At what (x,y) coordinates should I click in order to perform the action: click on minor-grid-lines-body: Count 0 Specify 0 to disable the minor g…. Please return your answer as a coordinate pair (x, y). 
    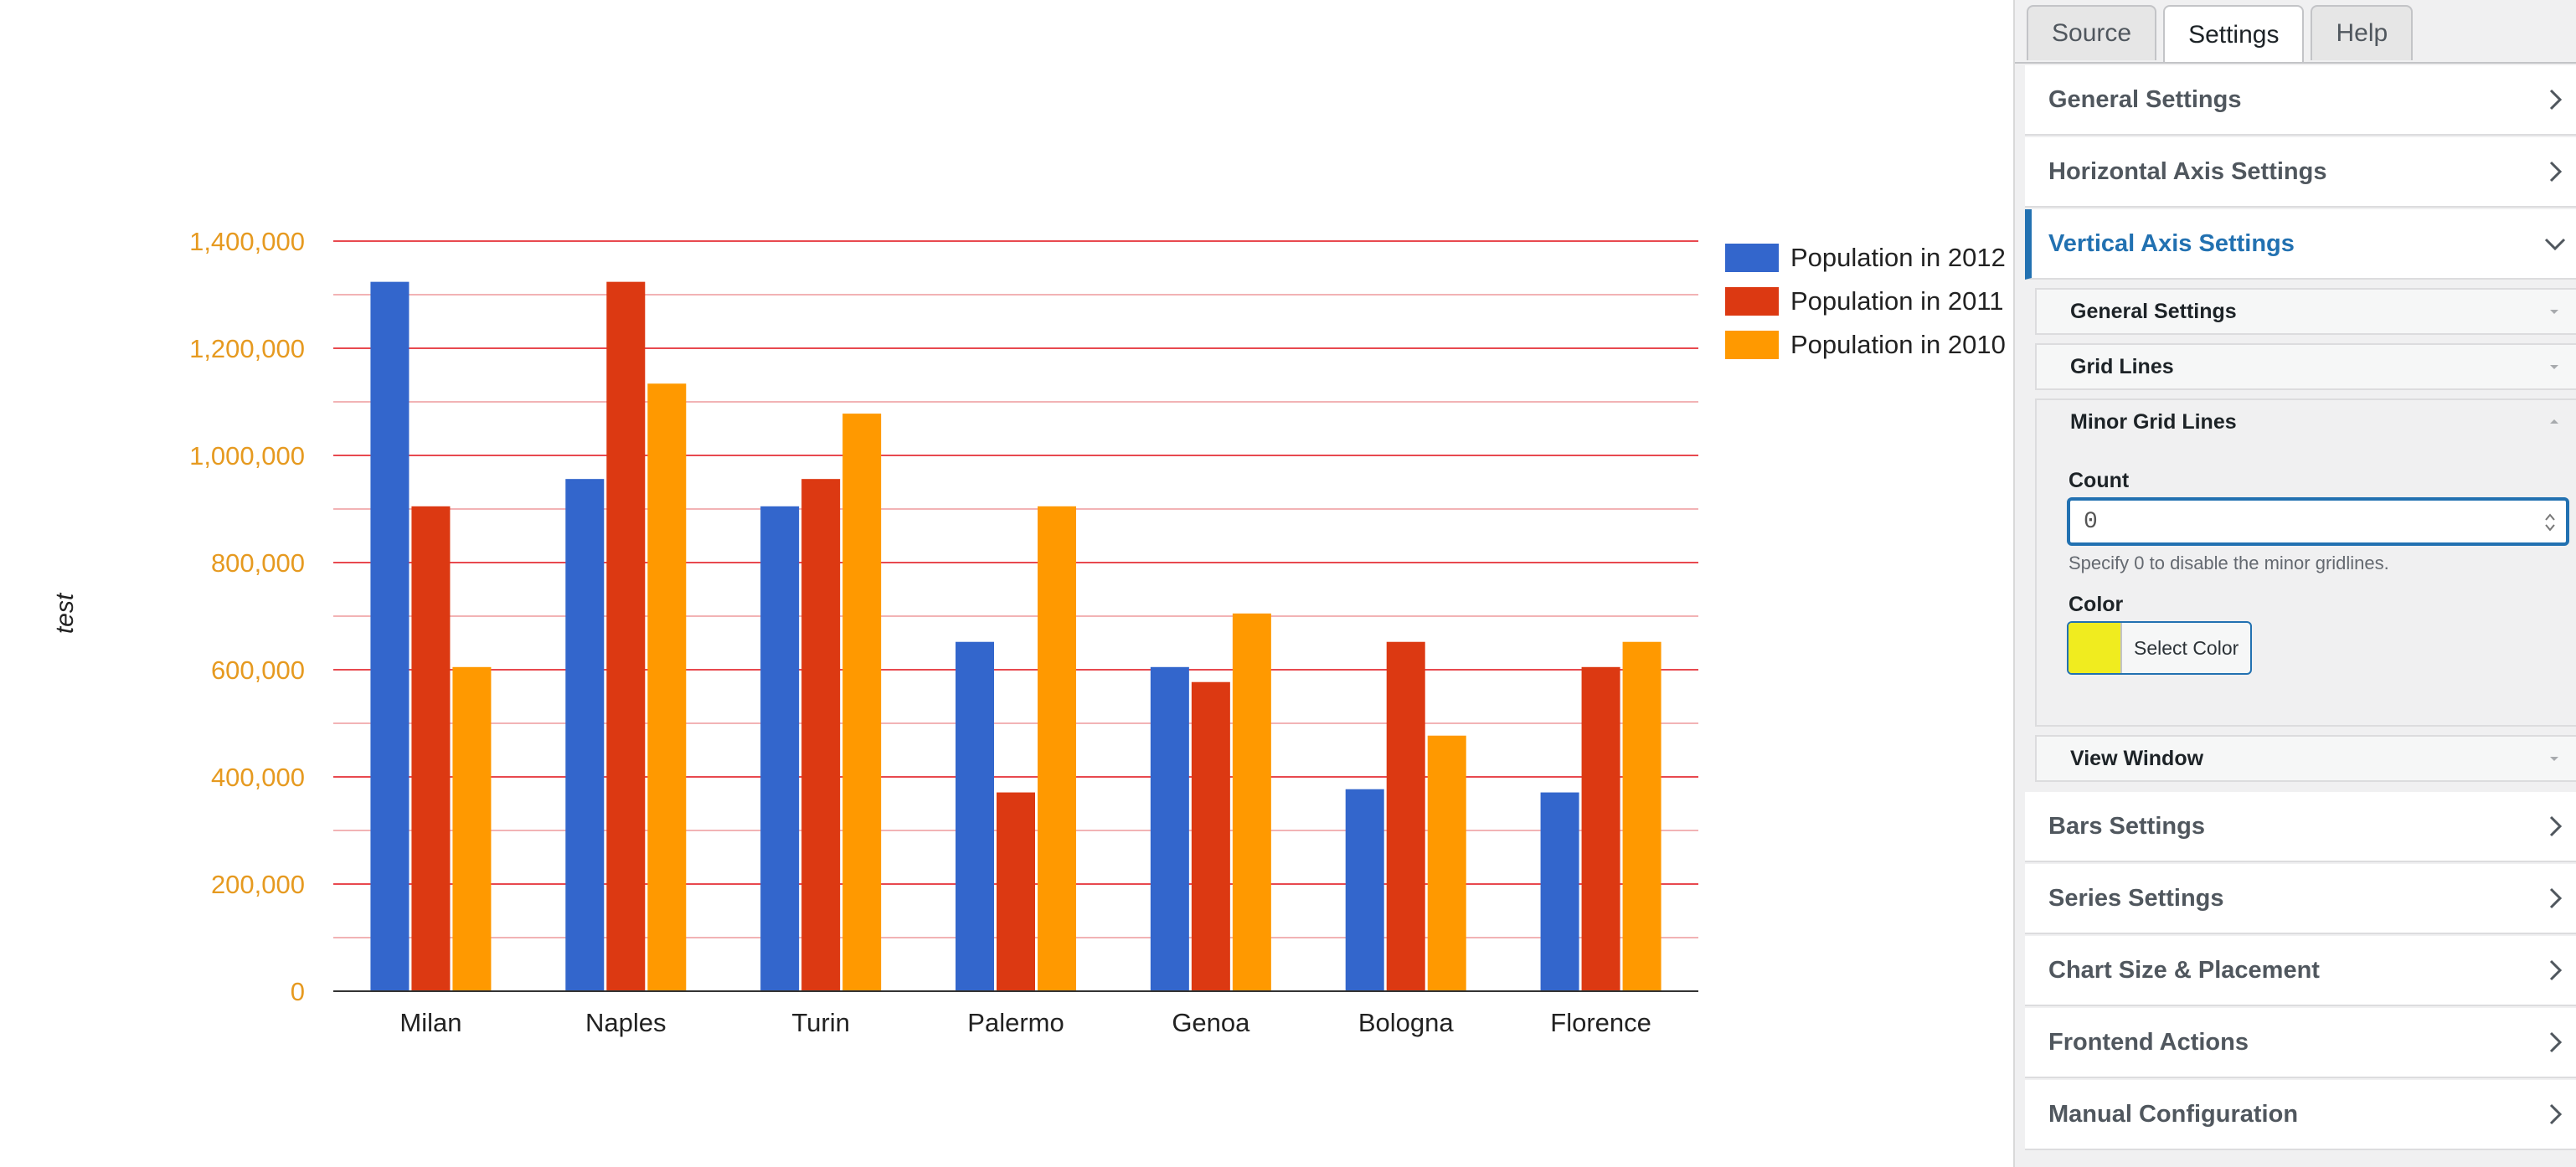
    Looking at the image, I should click on (2305, 584).